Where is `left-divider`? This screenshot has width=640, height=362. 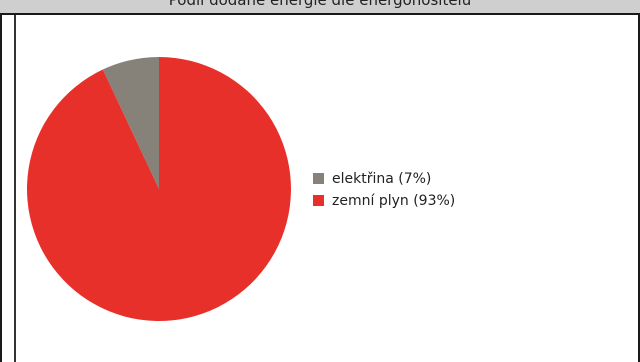 left-divider is located at coordinates (15, 188).